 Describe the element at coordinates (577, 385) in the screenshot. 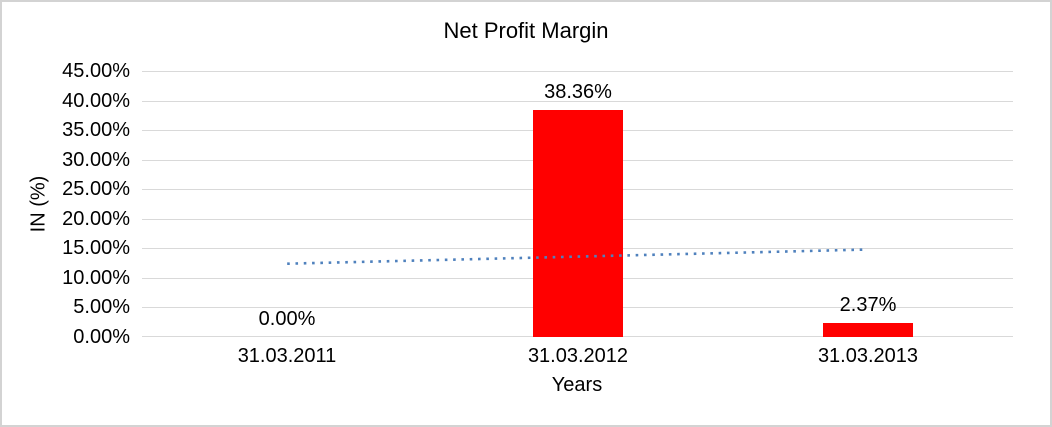

I see `x-axis-title: Years` at that location.